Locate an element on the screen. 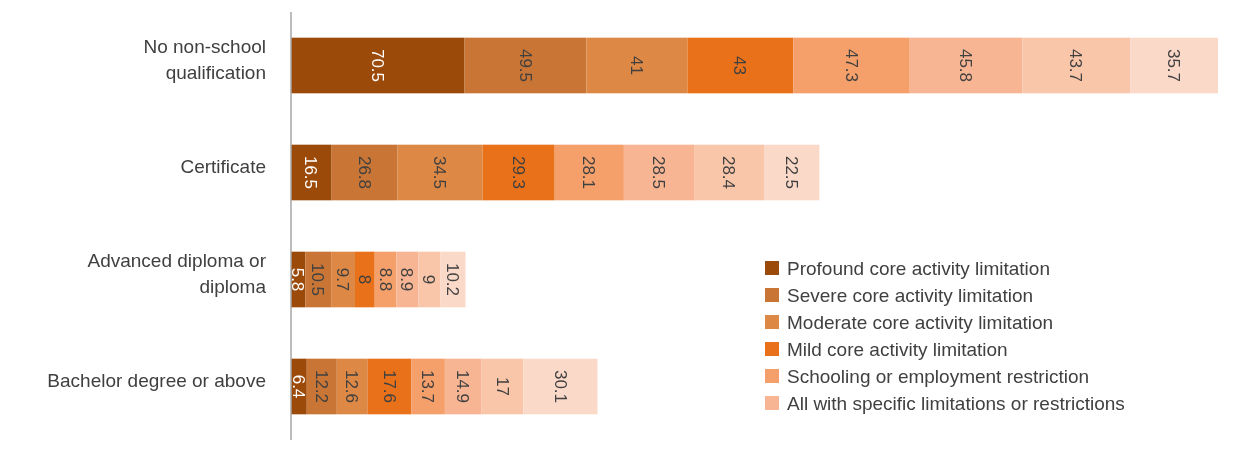 The image size is (1234, 450). y-tick-label: Bachelor degree or above is located at coordinates (156, 380).